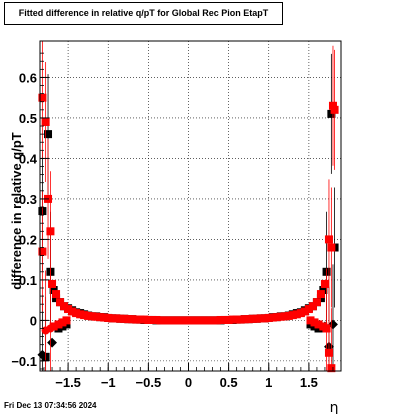  What do you see at coordinates (28, 118) in the screenshot?
I see `y-tick-label: 0.5` at bounding box center [28, 118].